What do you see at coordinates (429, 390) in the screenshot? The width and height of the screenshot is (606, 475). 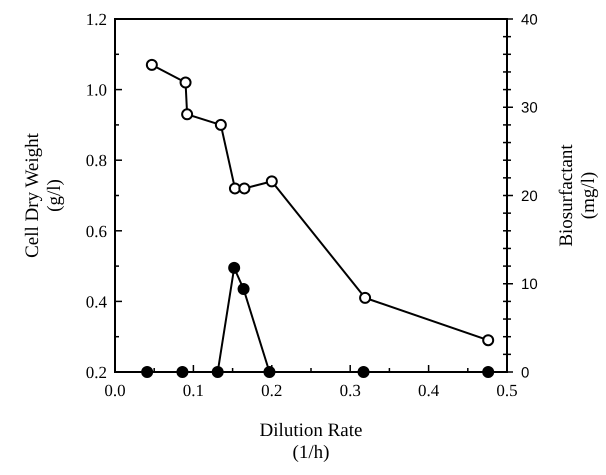 I see `x-tick-label: 0.4` at bounding box center [429, 390].